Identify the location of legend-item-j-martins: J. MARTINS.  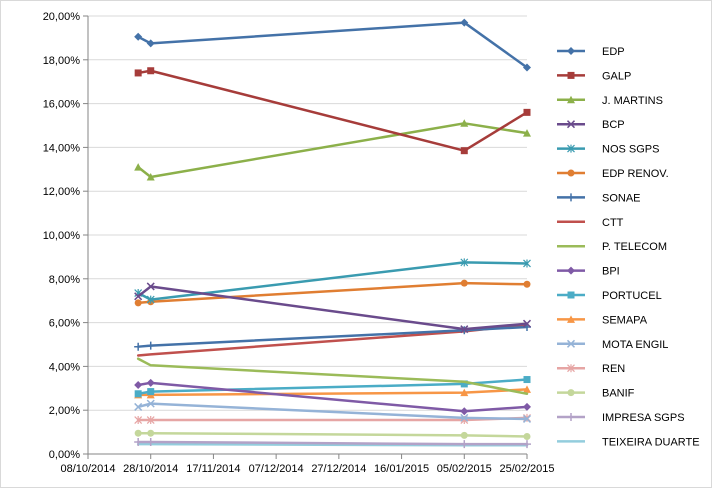
(610, 101).